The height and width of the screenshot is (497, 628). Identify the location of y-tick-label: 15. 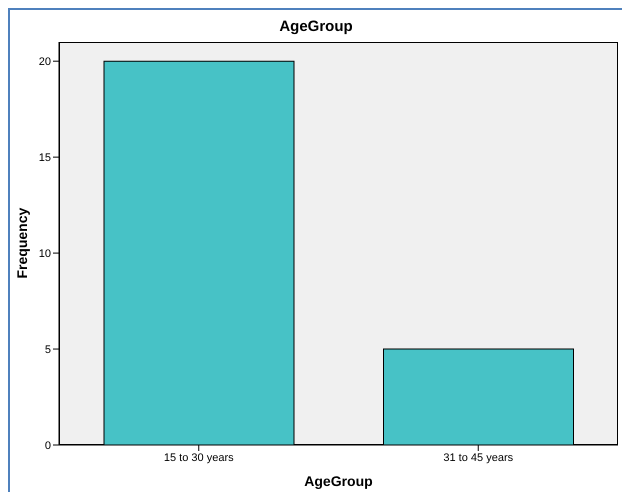
(44, 158).